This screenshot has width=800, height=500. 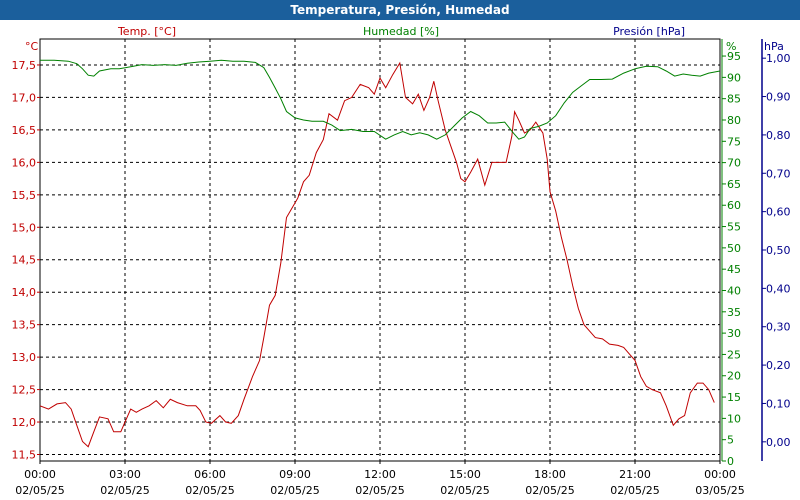 I want to click on pressure-axis-unit: hPa, so click(x=774, y=46).